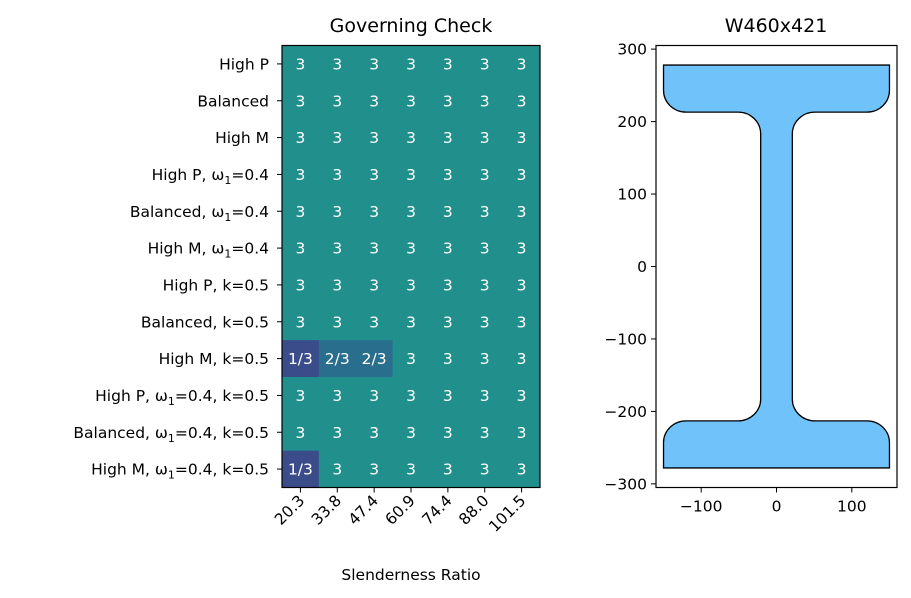 The width and height of the screenshot is (911, 598). Describe the element at coordinates (632, 122) in the screenshot. I see `section-y-tick-label: 200` at that location.